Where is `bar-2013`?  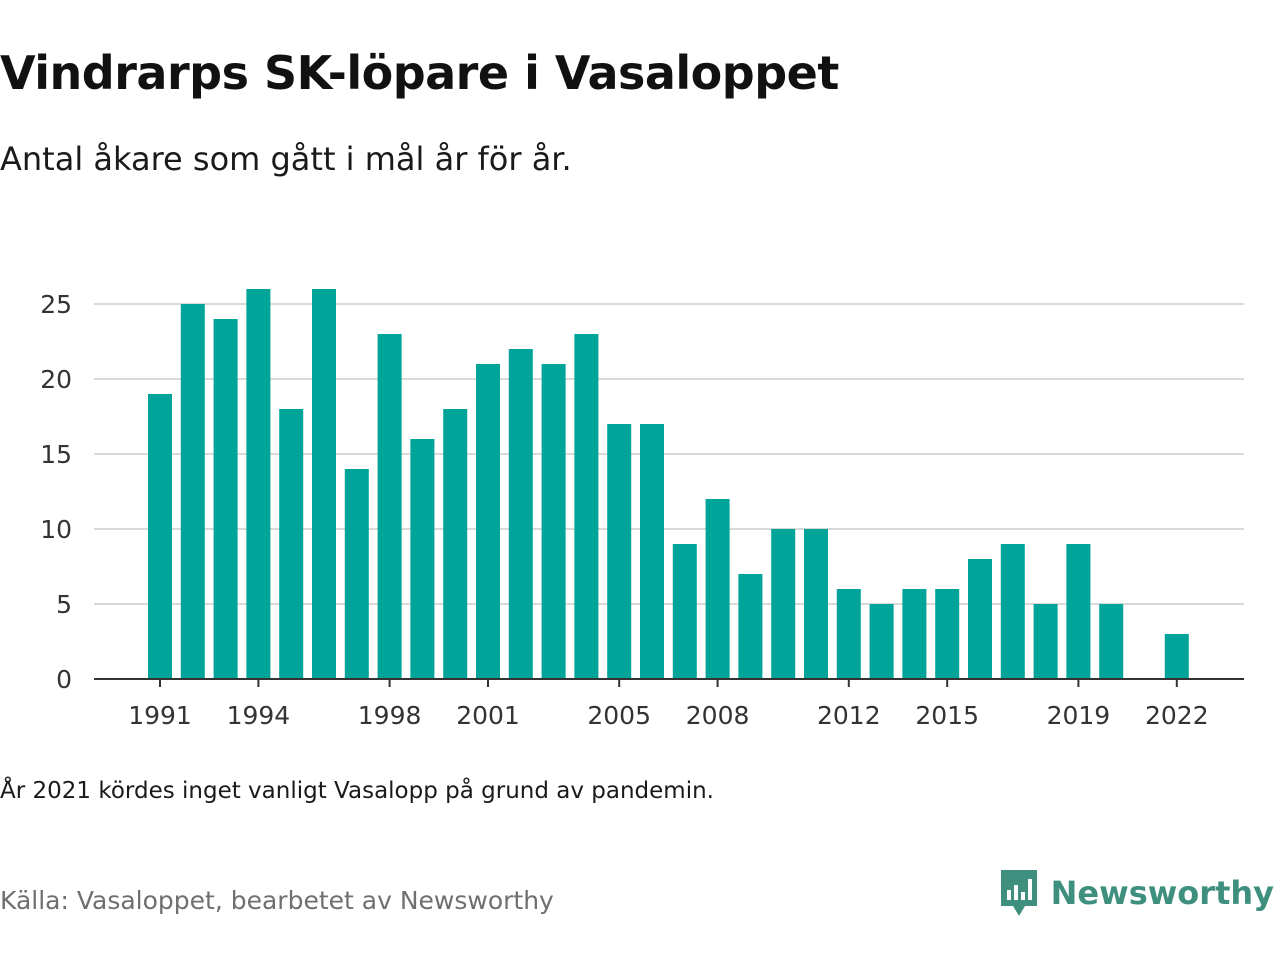
bar-2013 is located at coordinates (881, 641).